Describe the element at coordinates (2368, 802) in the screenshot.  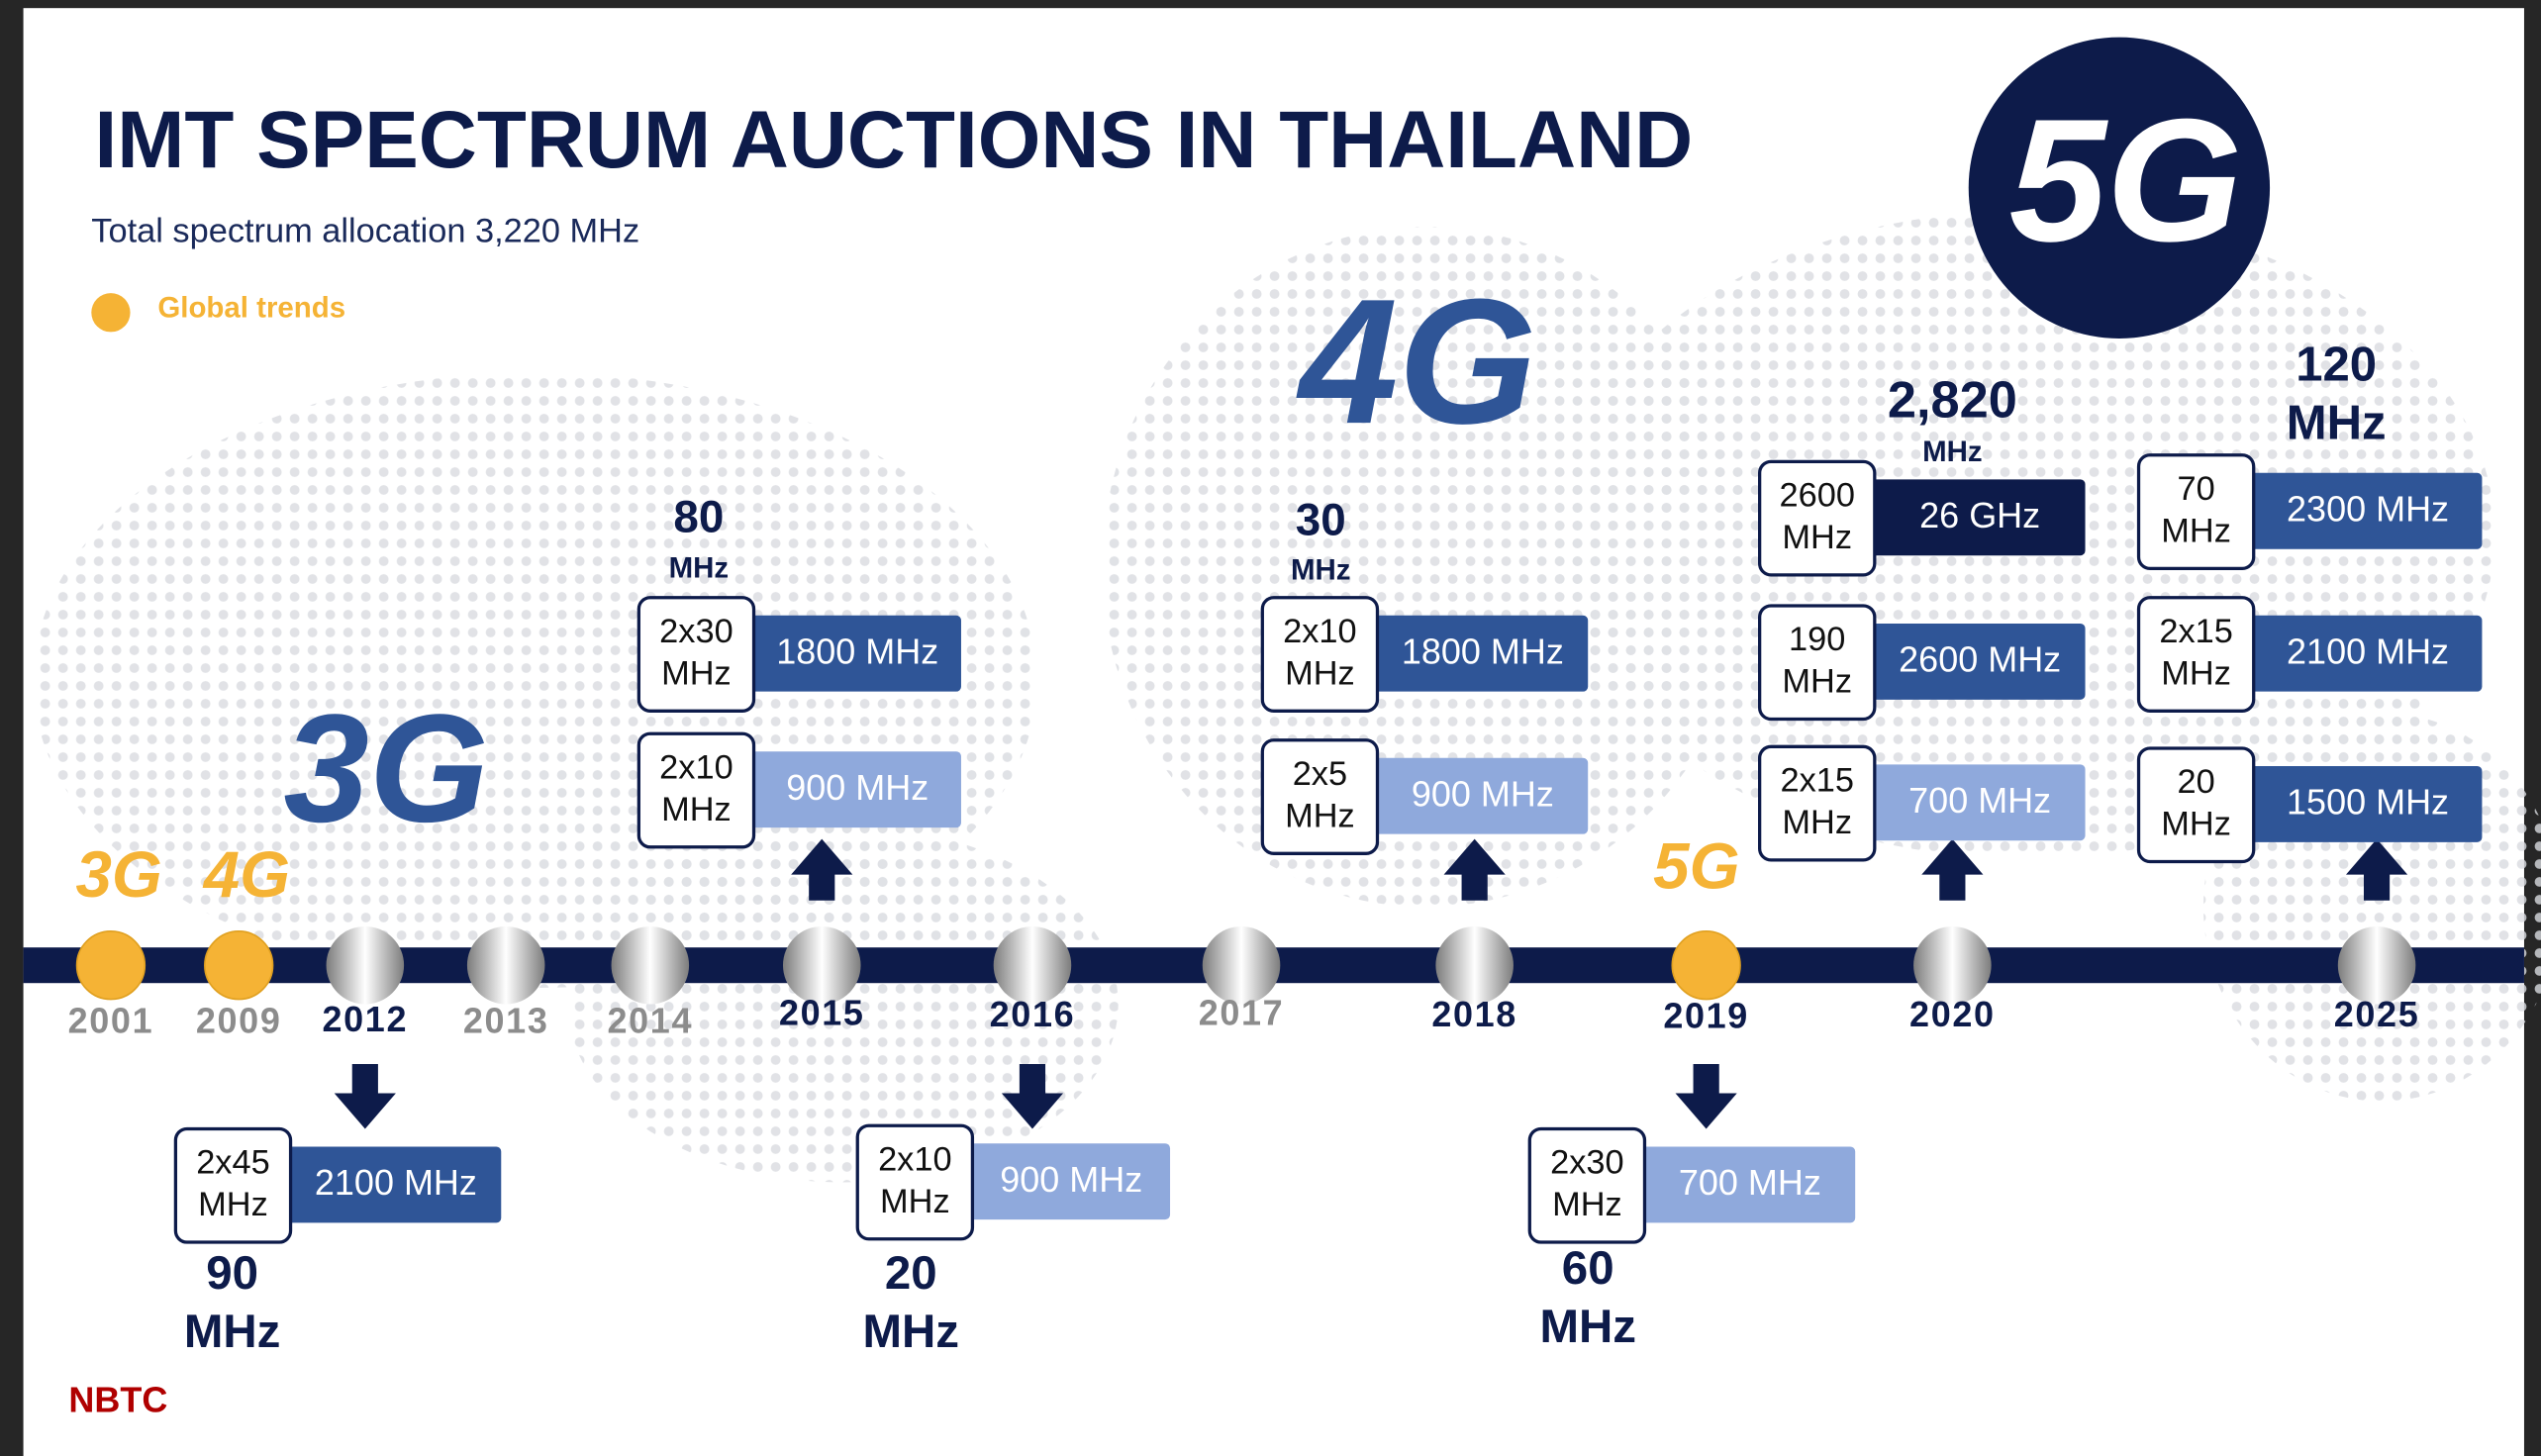
I see `band-label: 1500 MHz` at that location.